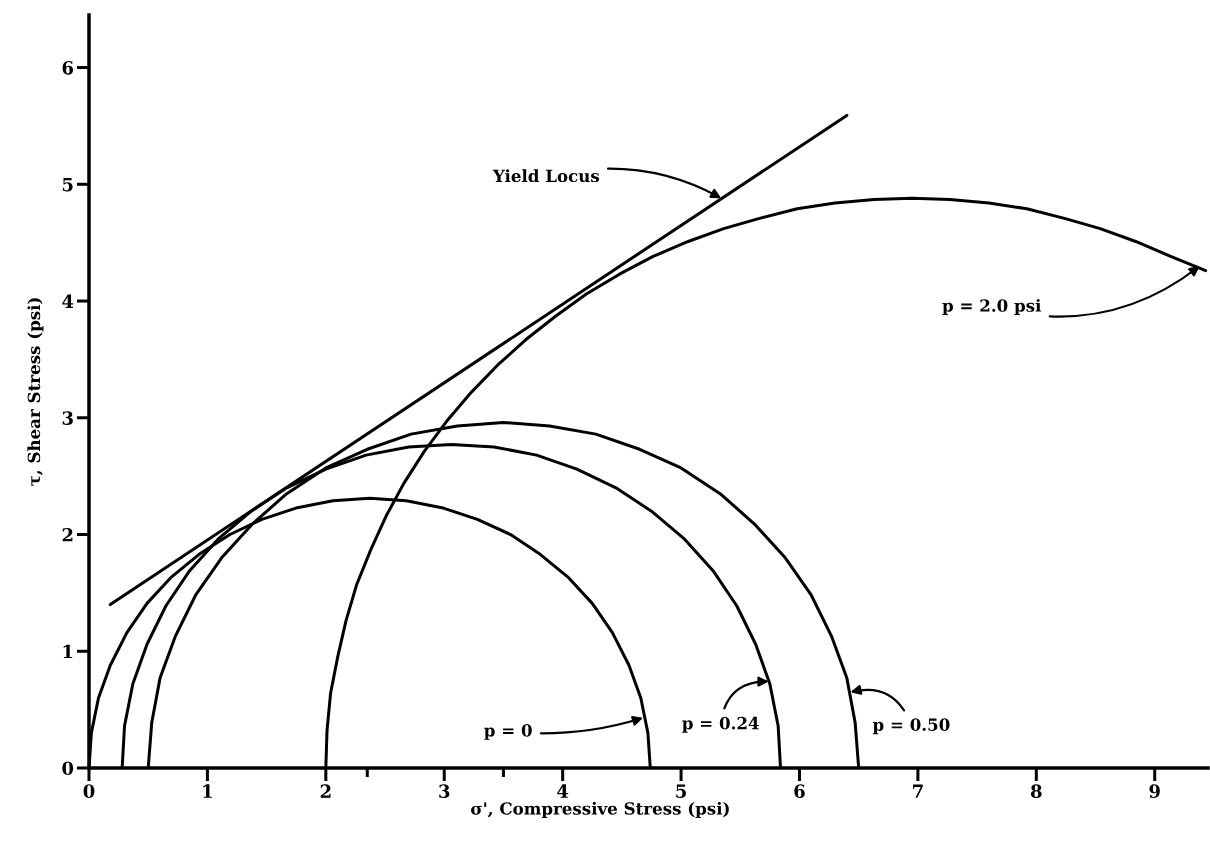 The image size is (1210, 856). What do you see at coordinates (325, 791) in the screenshot?
I see `x-tick-label: 2` at bounding box center [325, 791].